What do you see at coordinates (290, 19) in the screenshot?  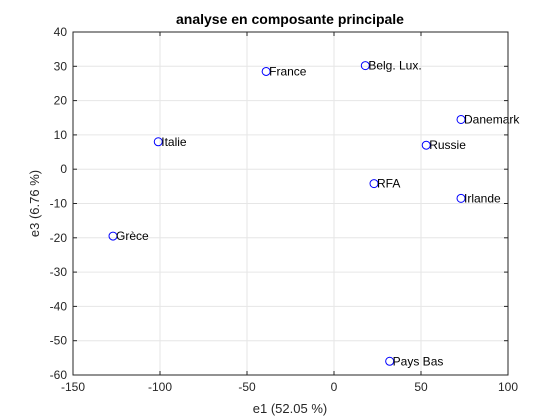 I see `chart-title: analyse en composante principale` at bounding box center [290, 19].